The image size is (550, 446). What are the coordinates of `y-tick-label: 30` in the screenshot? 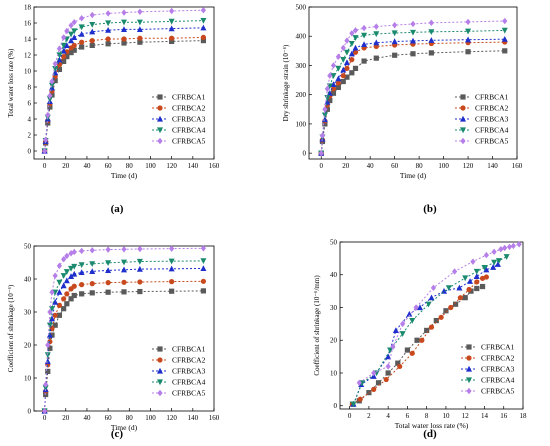 It's located at (334, 308).